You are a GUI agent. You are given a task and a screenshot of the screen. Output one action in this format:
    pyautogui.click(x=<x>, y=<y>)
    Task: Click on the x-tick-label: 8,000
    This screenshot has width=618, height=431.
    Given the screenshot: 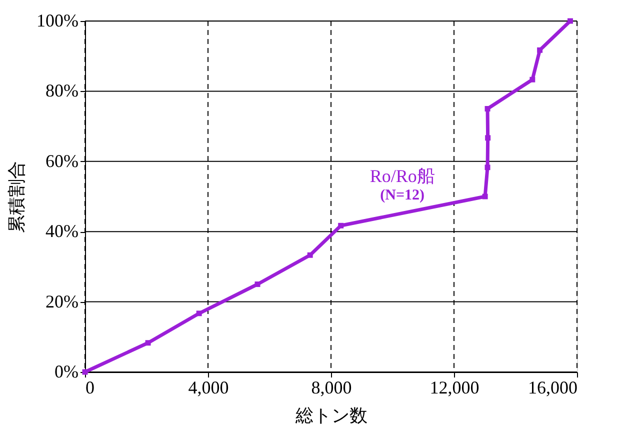 What is the action you would take?
    pyautogui.click(x=331, y=388)
    